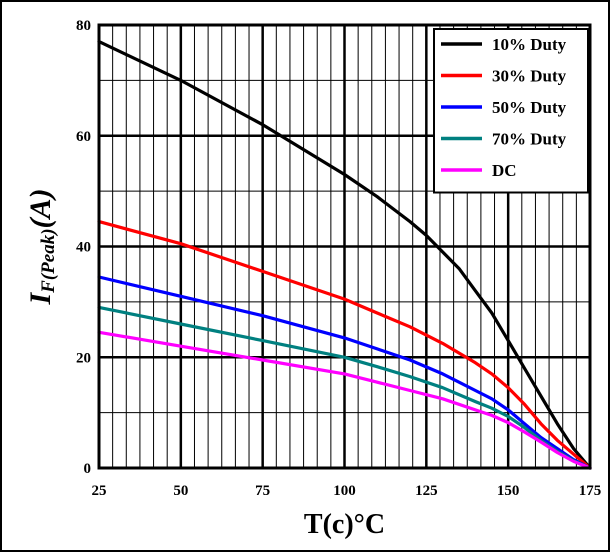 Image resolution: width=610 pixels, height=554 pixels. What do you see at coordinates (40, 299) in the screenshot?
I see `y-axis-label-main: I` at bounding box center [40, 299].